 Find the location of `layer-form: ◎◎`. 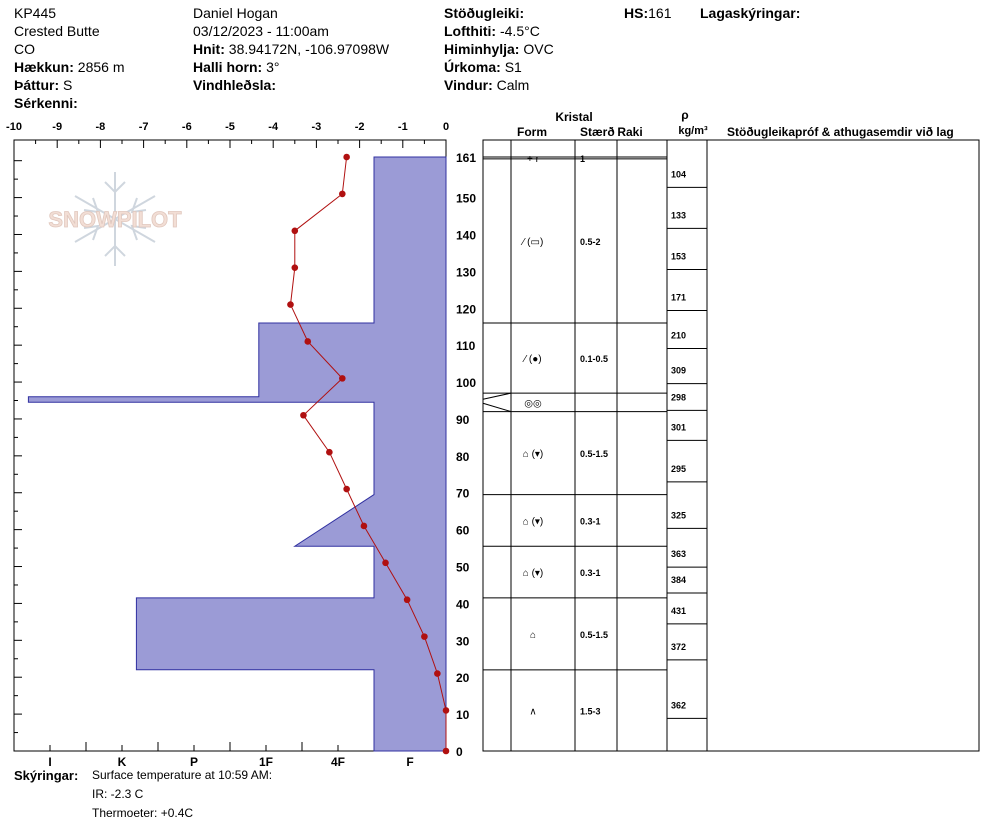

layer-form: ◎◎ is located at coordinates (532, 403).